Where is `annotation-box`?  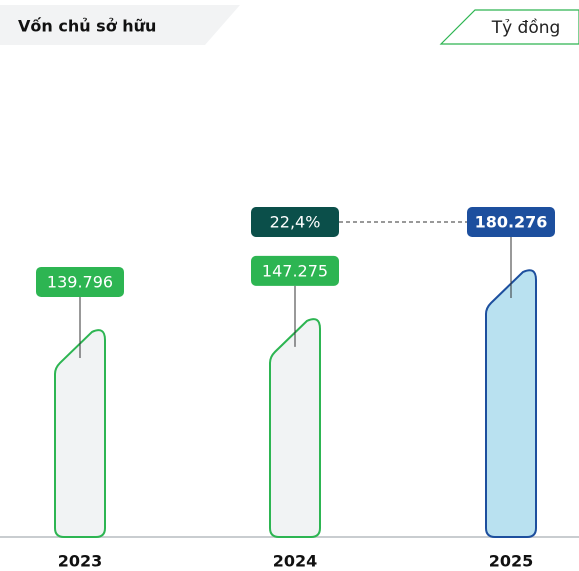 annotation-box is located at coordinates (295, 222).